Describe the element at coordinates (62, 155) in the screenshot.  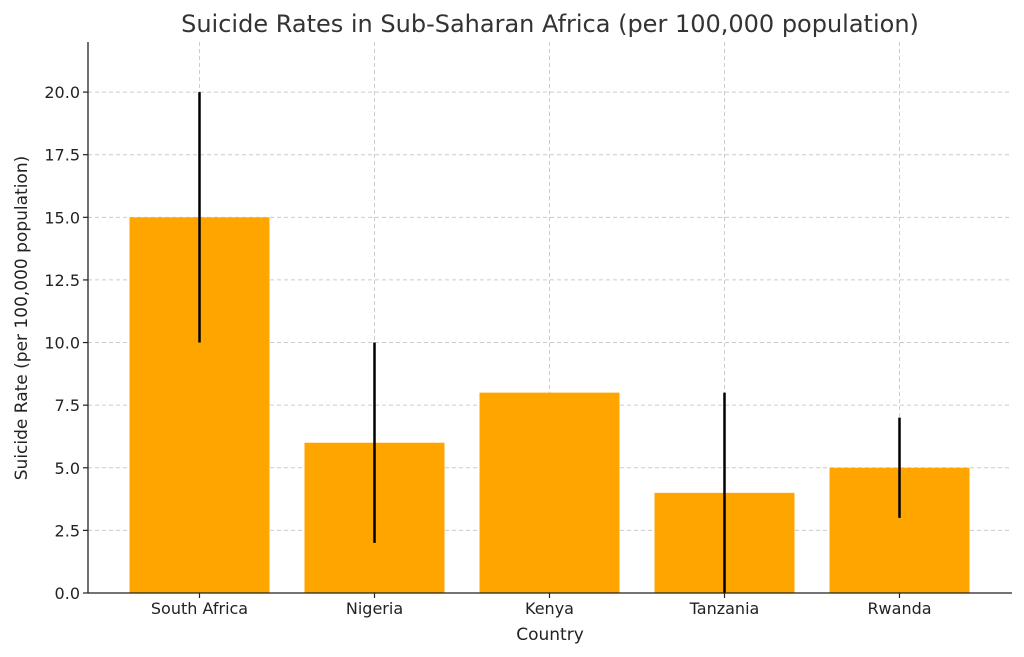
I see `y-tick-label: 17.5` at that location.